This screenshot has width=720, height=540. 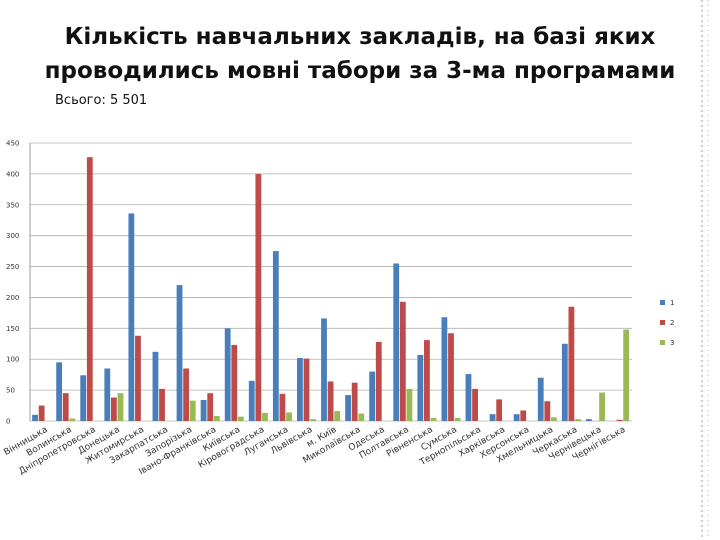 I want to click on legend-label-1: 1, so click(x=672, y=303).